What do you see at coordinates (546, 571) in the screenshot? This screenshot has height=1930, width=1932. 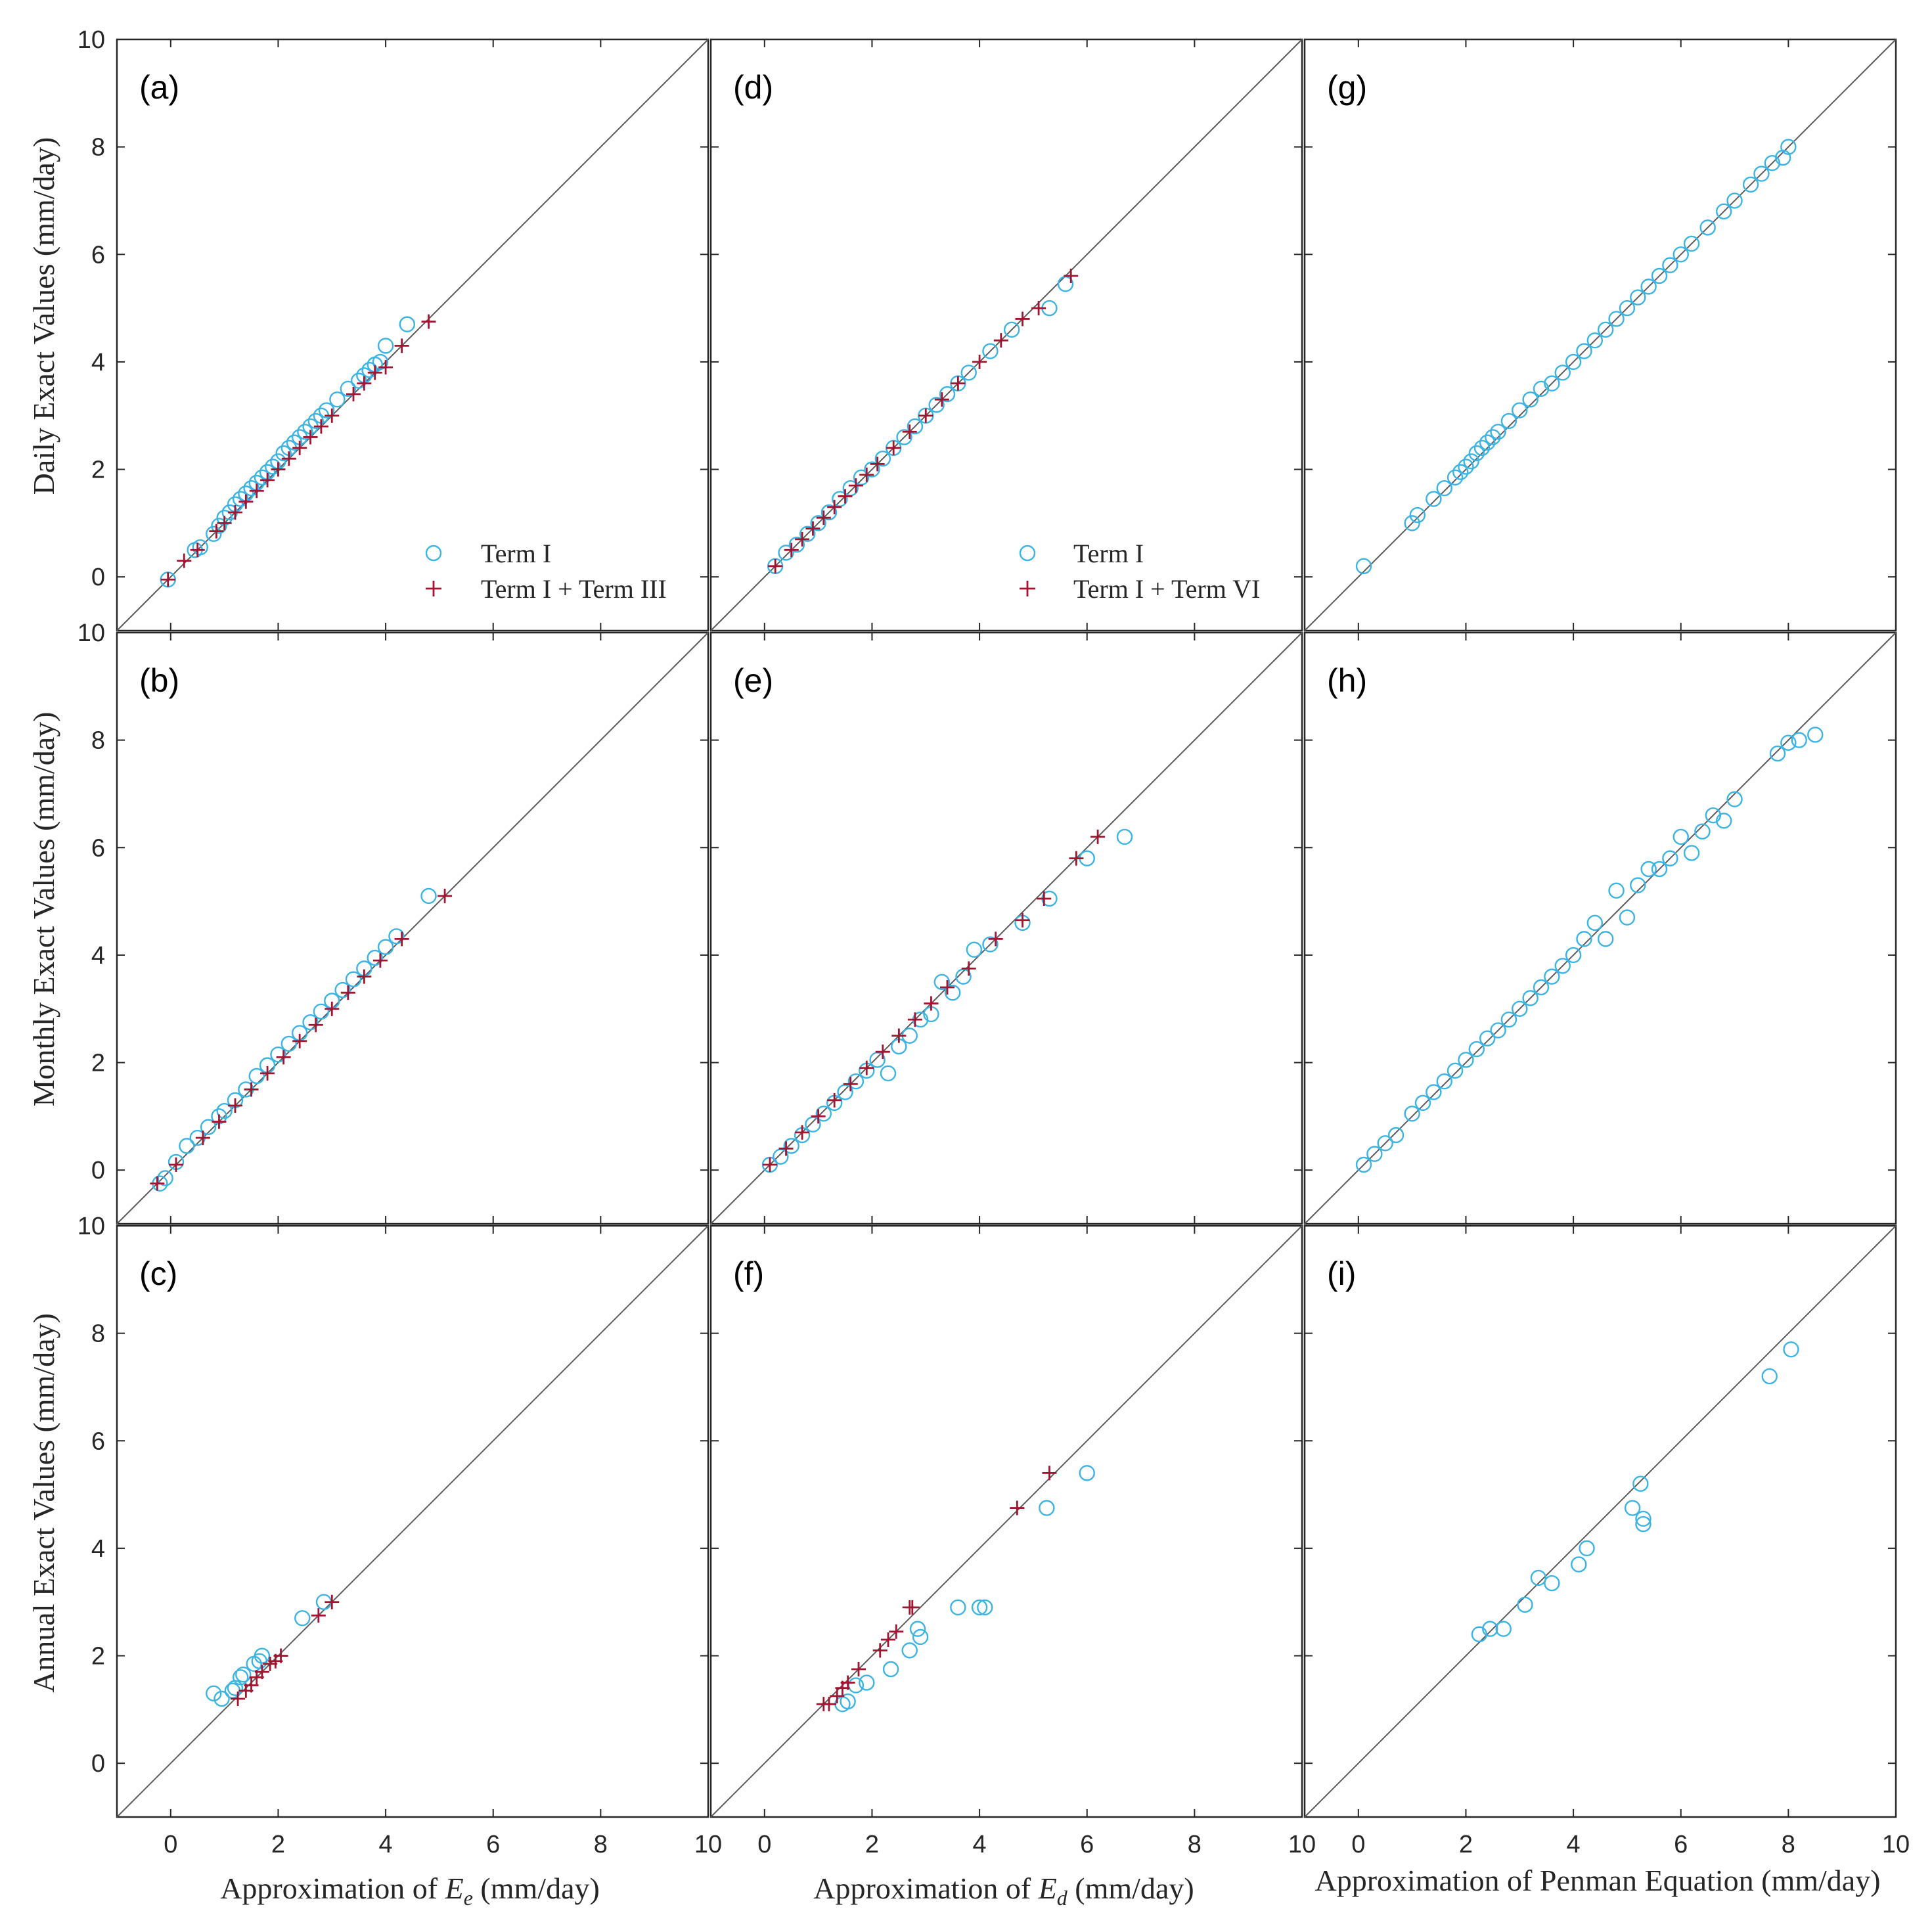 I see `legend-panel-a: Term I Term I + Term III` at bounding box center [546, 571].